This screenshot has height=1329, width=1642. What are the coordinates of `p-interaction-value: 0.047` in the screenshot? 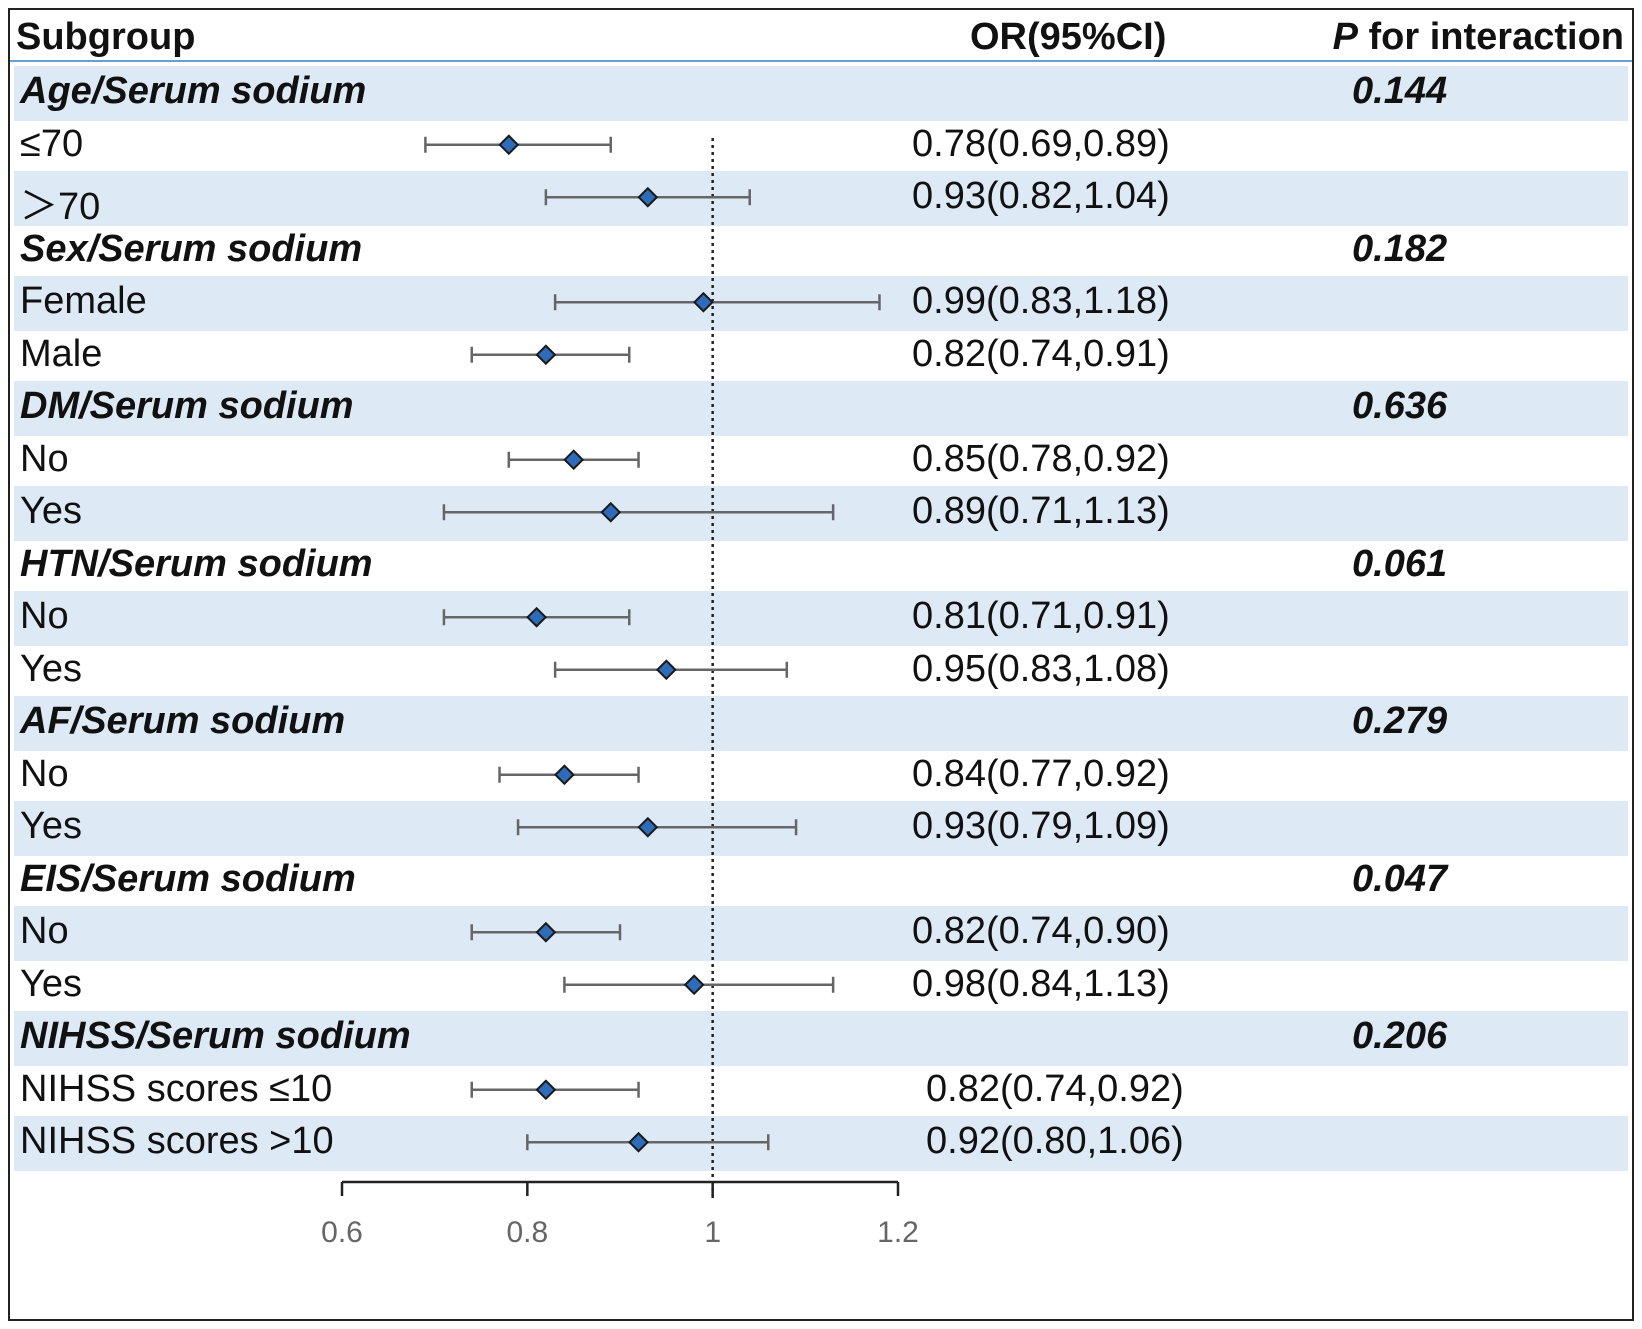 It's located at (1400, 878).